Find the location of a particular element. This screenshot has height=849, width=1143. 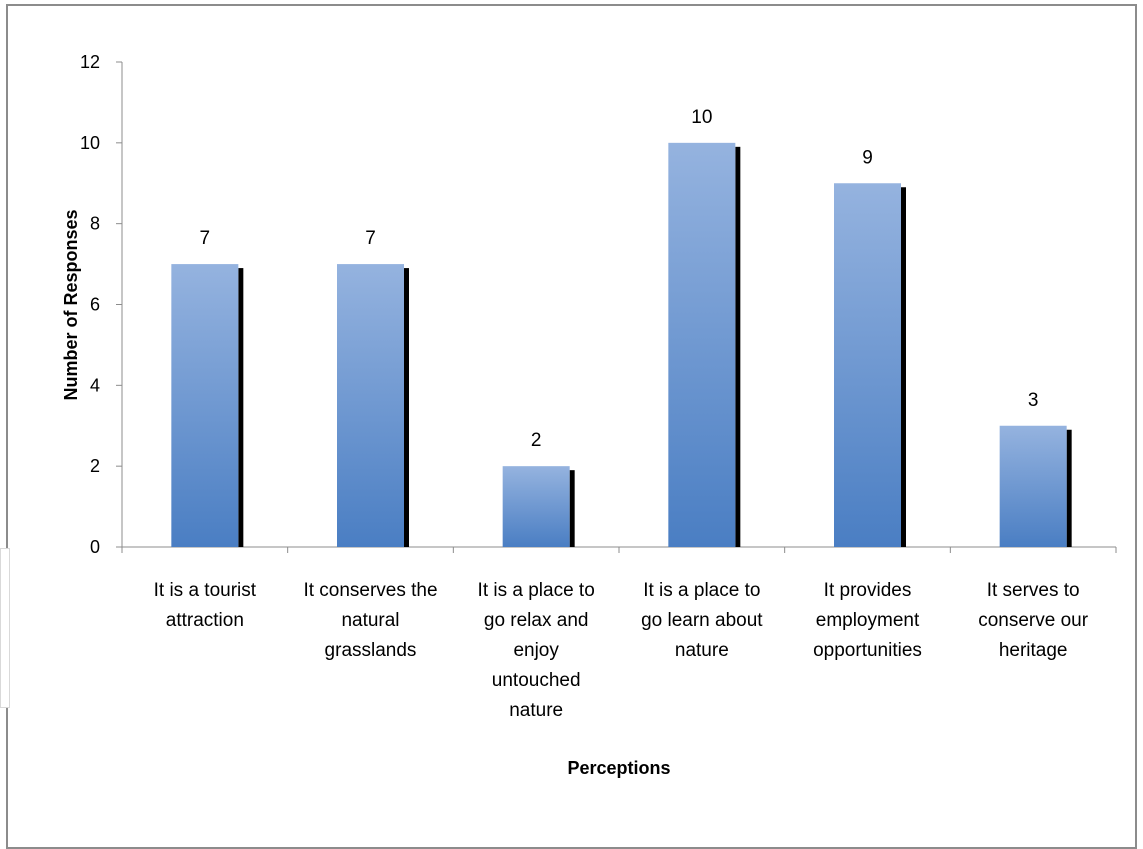

category-label-line: natural is located at coordinates (370, 620).